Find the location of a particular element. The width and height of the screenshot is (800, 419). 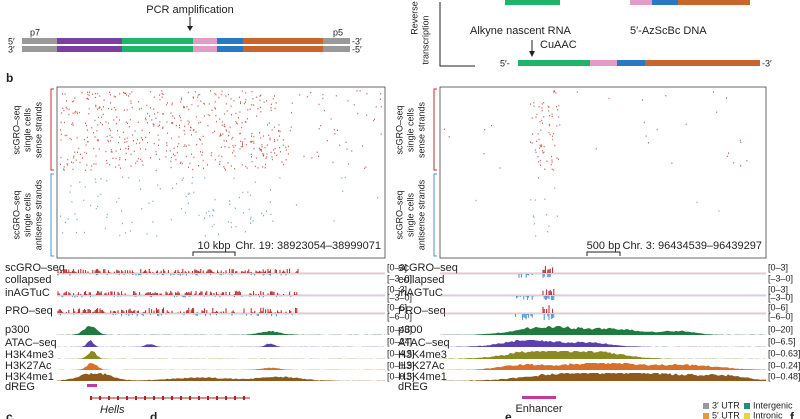

bracket is located at coordinates (435, 129).